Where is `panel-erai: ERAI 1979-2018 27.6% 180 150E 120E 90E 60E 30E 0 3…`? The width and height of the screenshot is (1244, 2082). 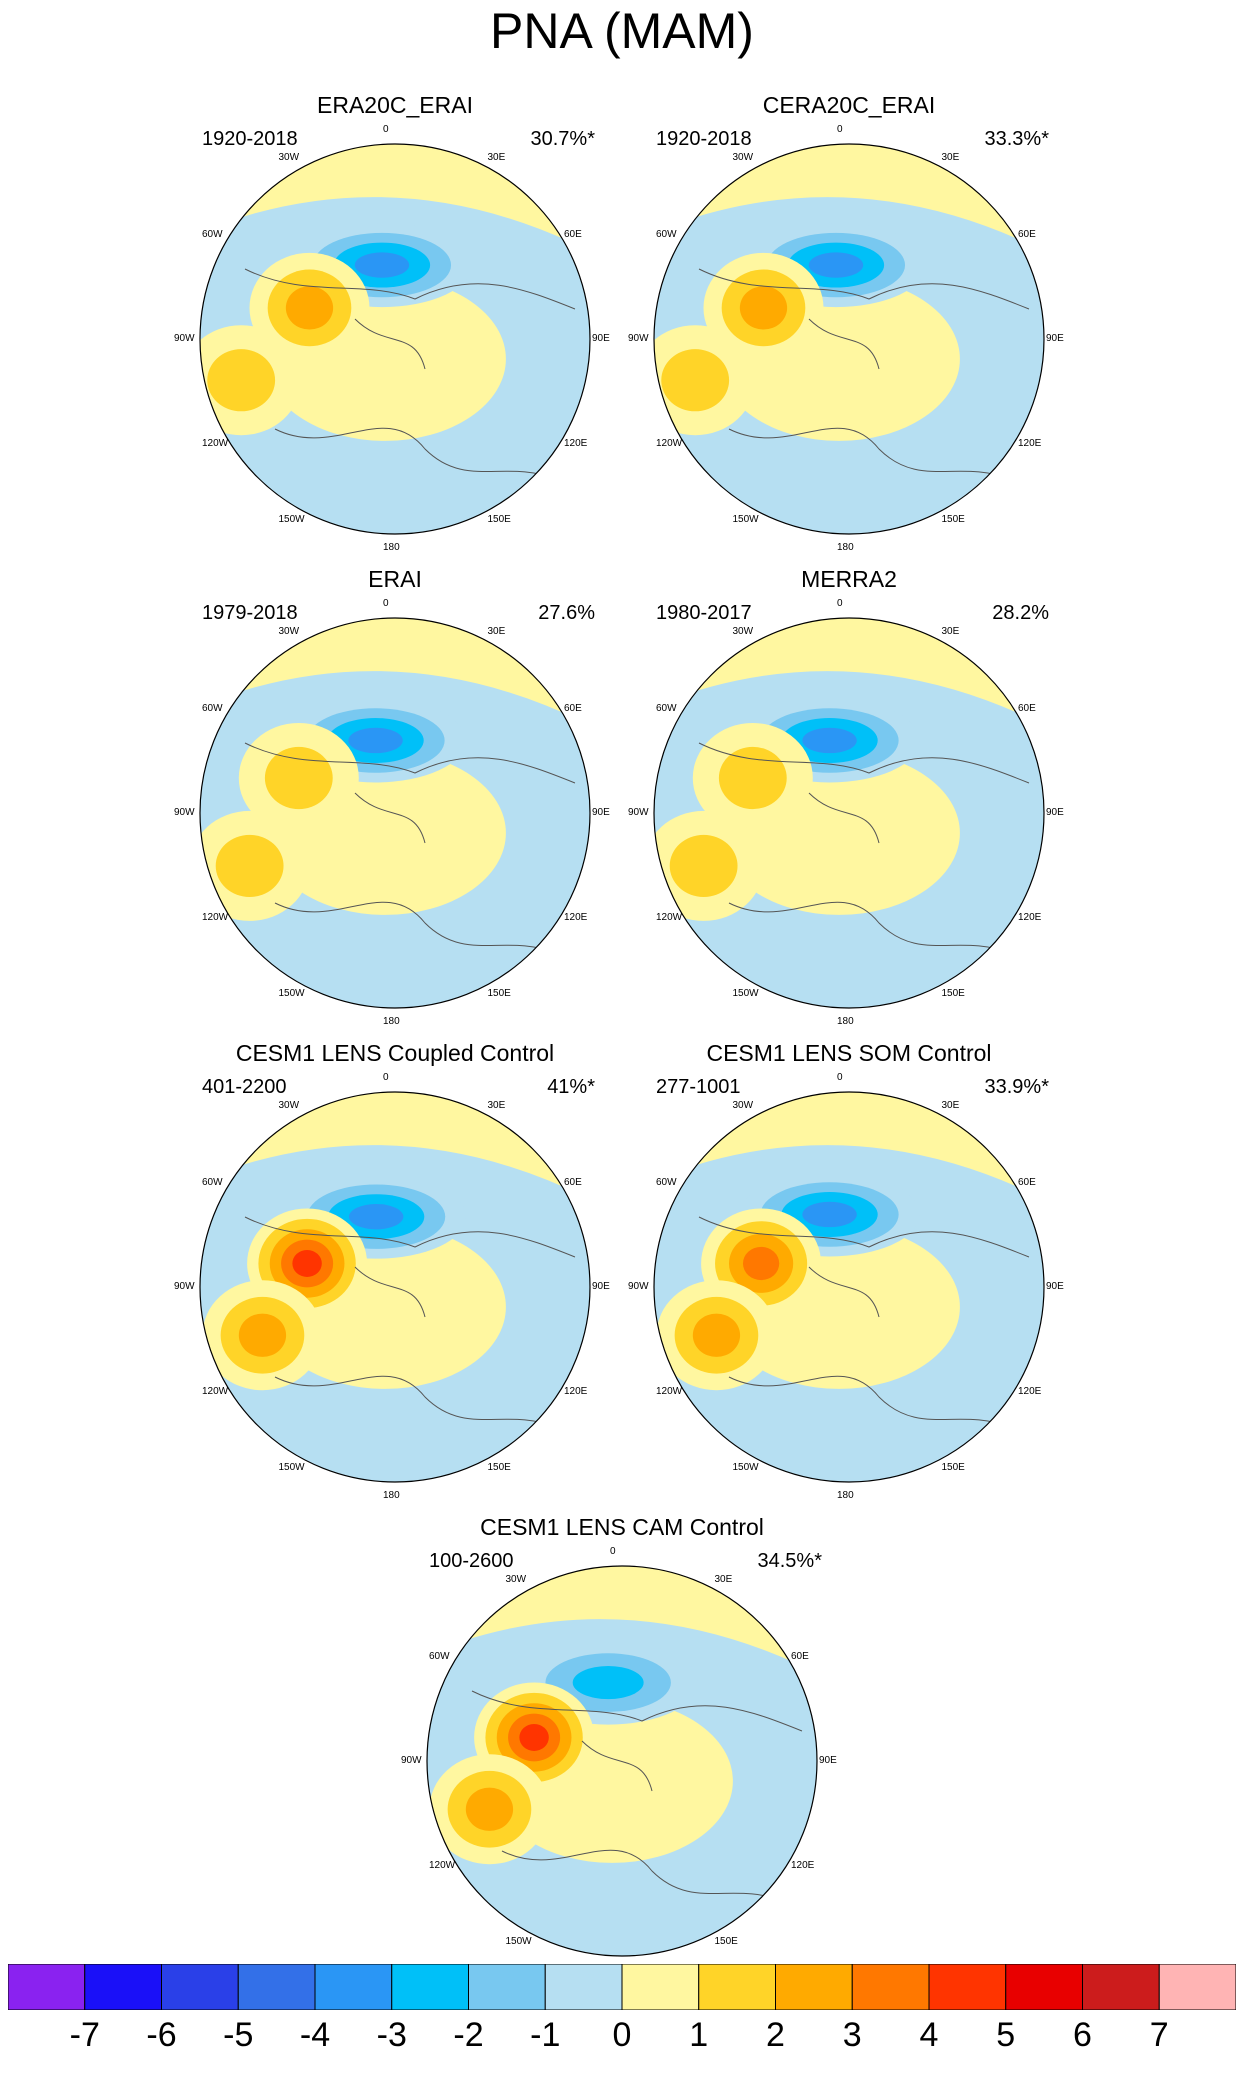 panel-erai: ERAI 1979-2018 27.6% 180 150E 120E 90E 60E 30E 0 3… is located at coordinates (395, 801).